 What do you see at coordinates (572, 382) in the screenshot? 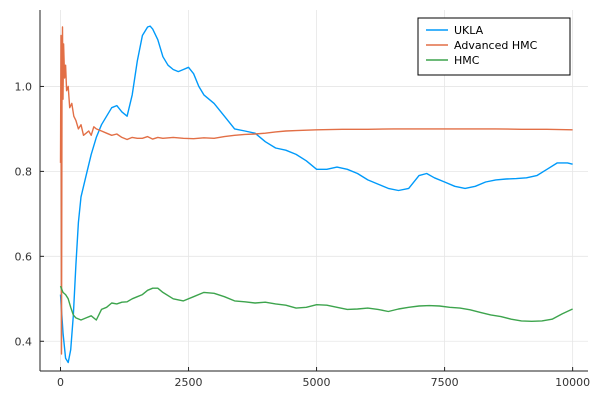
I see `x-tick-label: 10000` at bounding box center [572, 382].